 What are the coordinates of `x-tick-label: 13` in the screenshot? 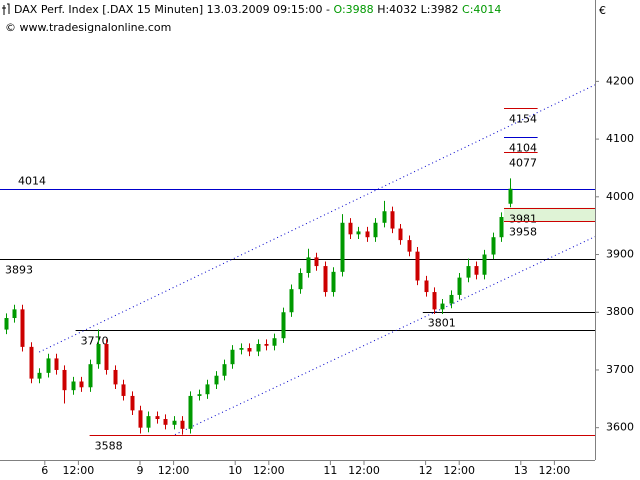 It's located at (521, 470).